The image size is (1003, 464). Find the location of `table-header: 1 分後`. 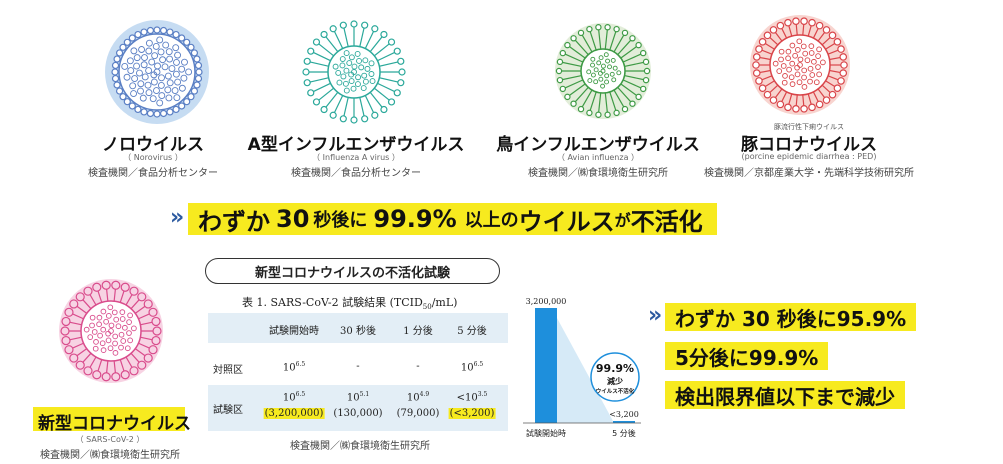

table-header: 1 分後 is located at coordinates (418, 331).